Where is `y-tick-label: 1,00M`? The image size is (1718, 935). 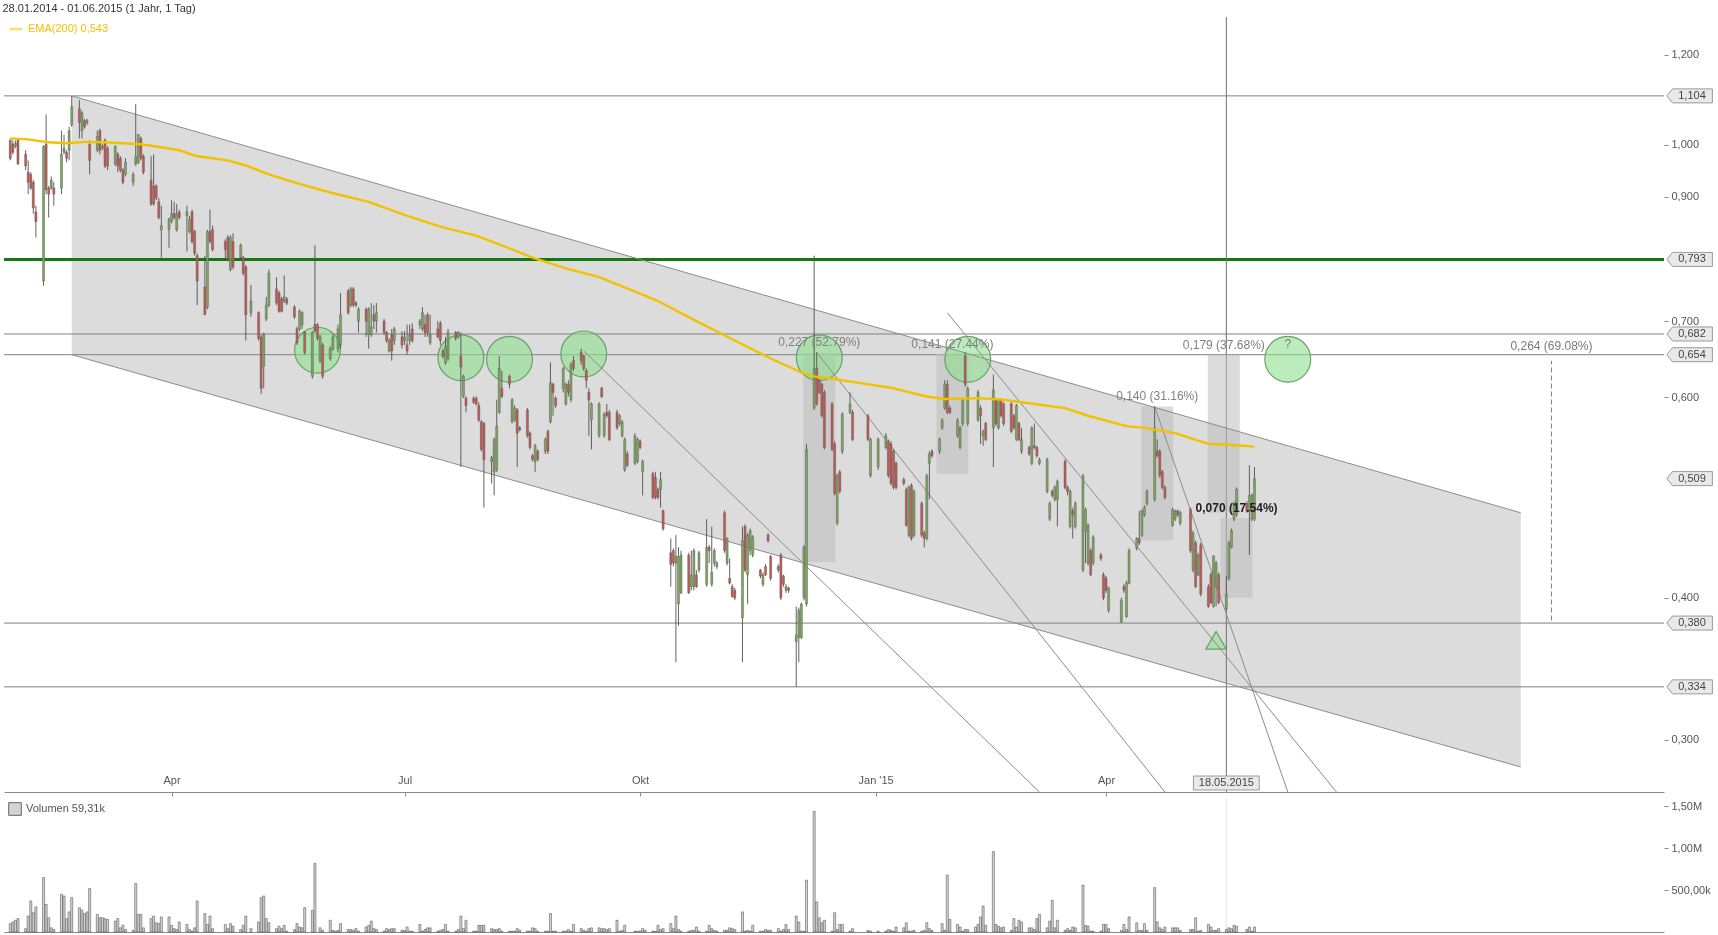
y-tick-label: 1,00M is located at coordinates (1687, 847).